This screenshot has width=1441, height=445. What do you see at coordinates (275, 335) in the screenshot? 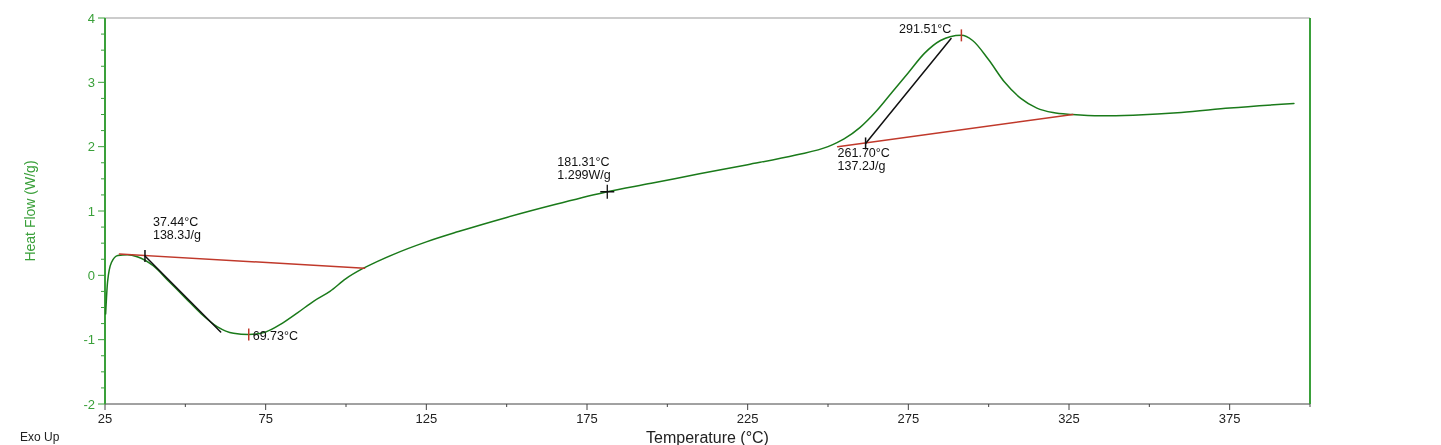
I see `annotation: 69.73°C` at bounding box center [275, 335].